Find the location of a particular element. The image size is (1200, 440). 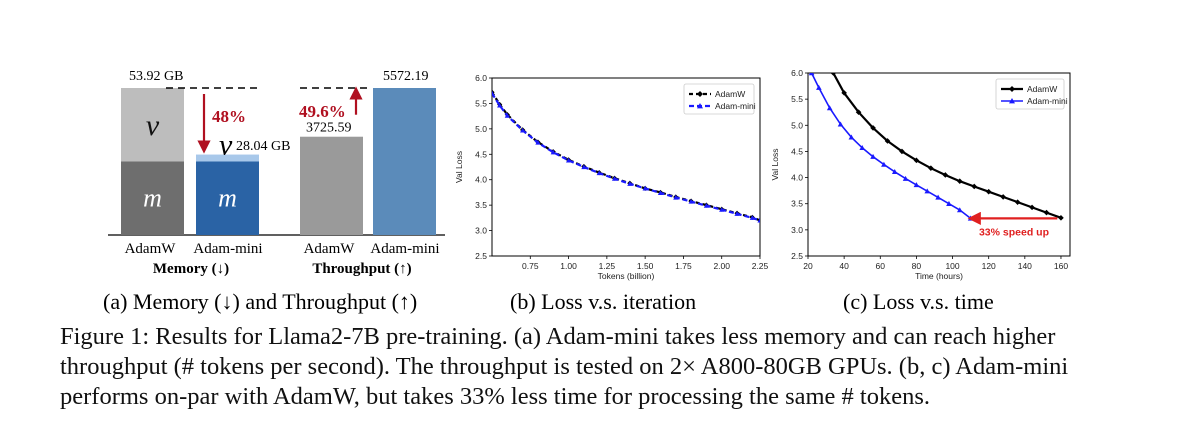

panelC-series-group is located at coordinates (936, 147).